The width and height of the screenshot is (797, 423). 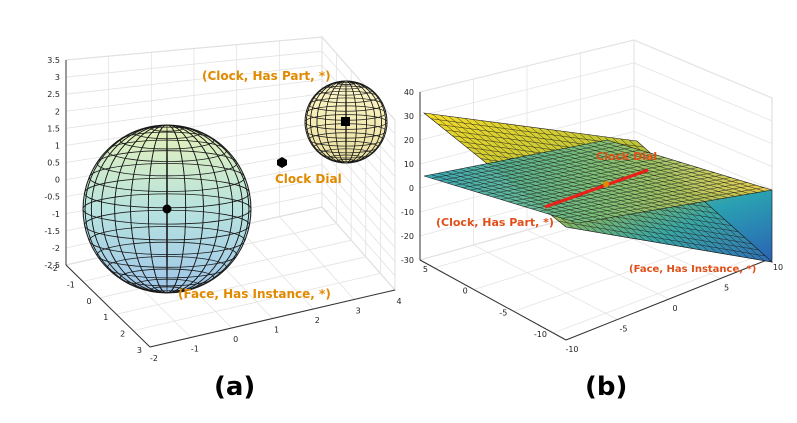 I want to click on label-face-has-instance-a: (Face, Has Instance, *), so click(x=254, y=294).